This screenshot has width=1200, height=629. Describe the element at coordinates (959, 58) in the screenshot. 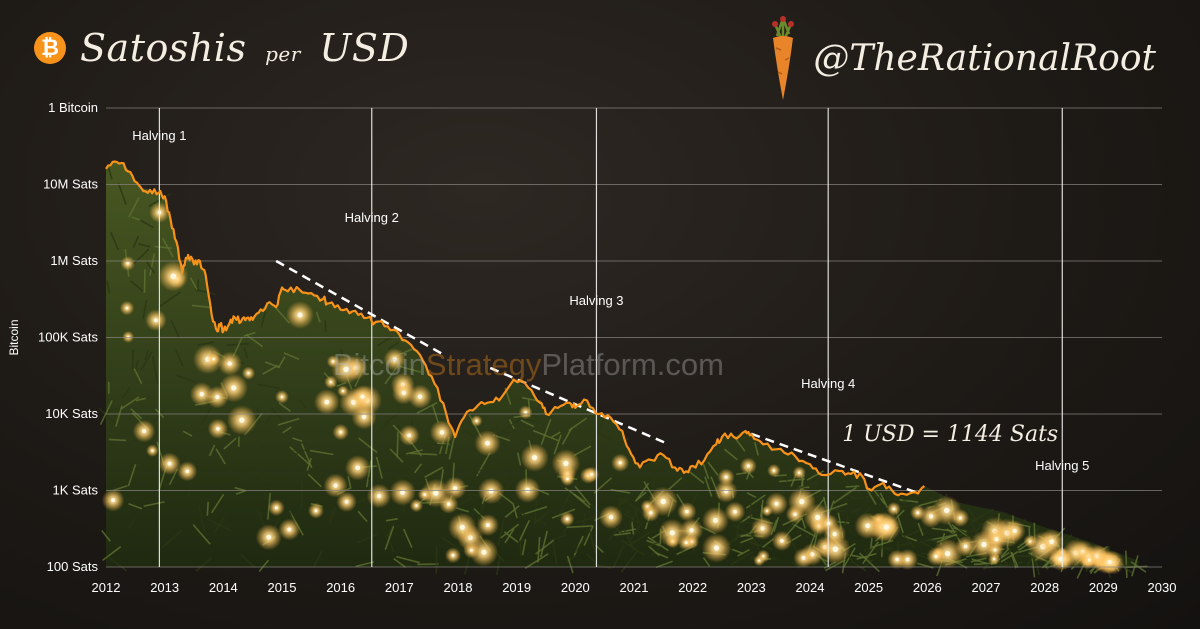

I see `brand-block: @TheRationalRoot` at that location.